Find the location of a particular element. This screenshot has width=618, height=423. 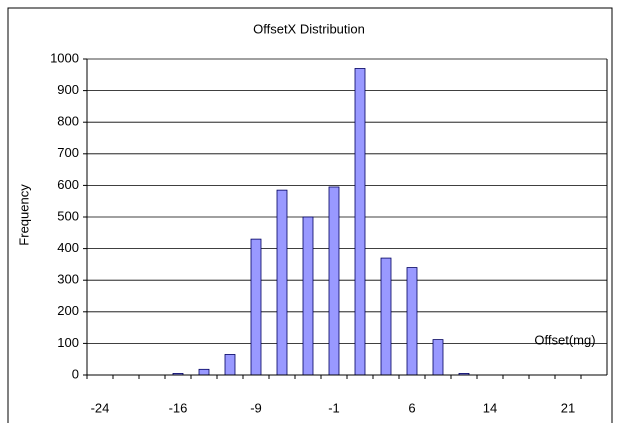

x-tick-label: -1 is located at coordinates (334, 407).